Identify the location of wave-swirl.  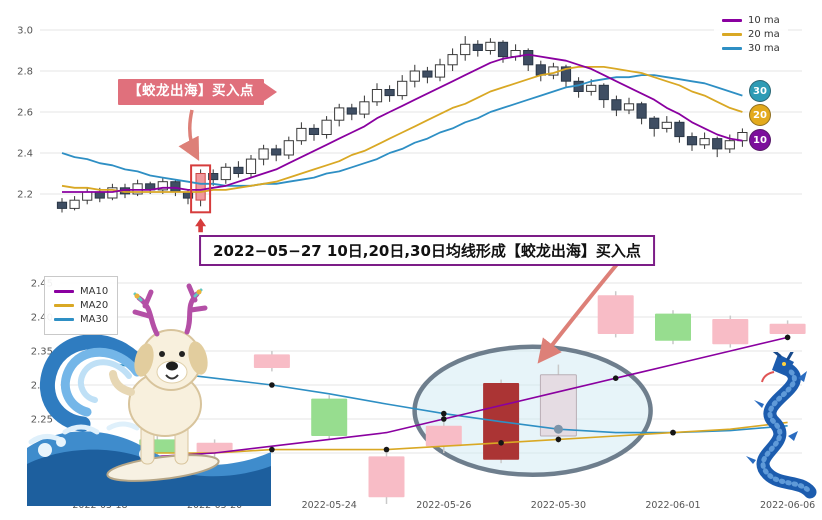
(95, 383).